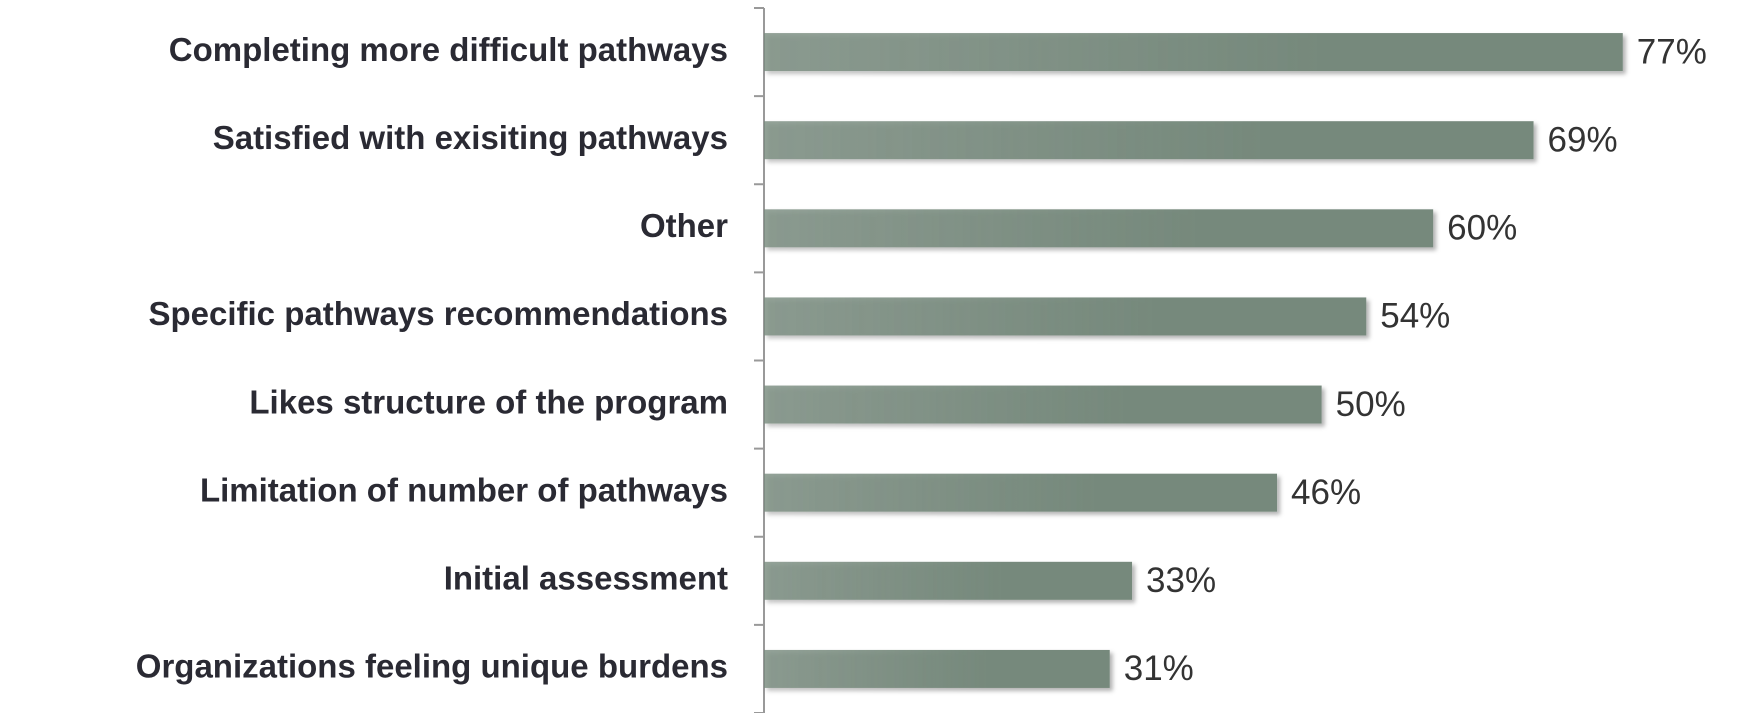 Image resolution: width=1740 pixels, height=713 pixels. Describe the element at coordinates (432, 666) in the screenshot. I see `category-label: Organizations feeling unique burdens` at that location.